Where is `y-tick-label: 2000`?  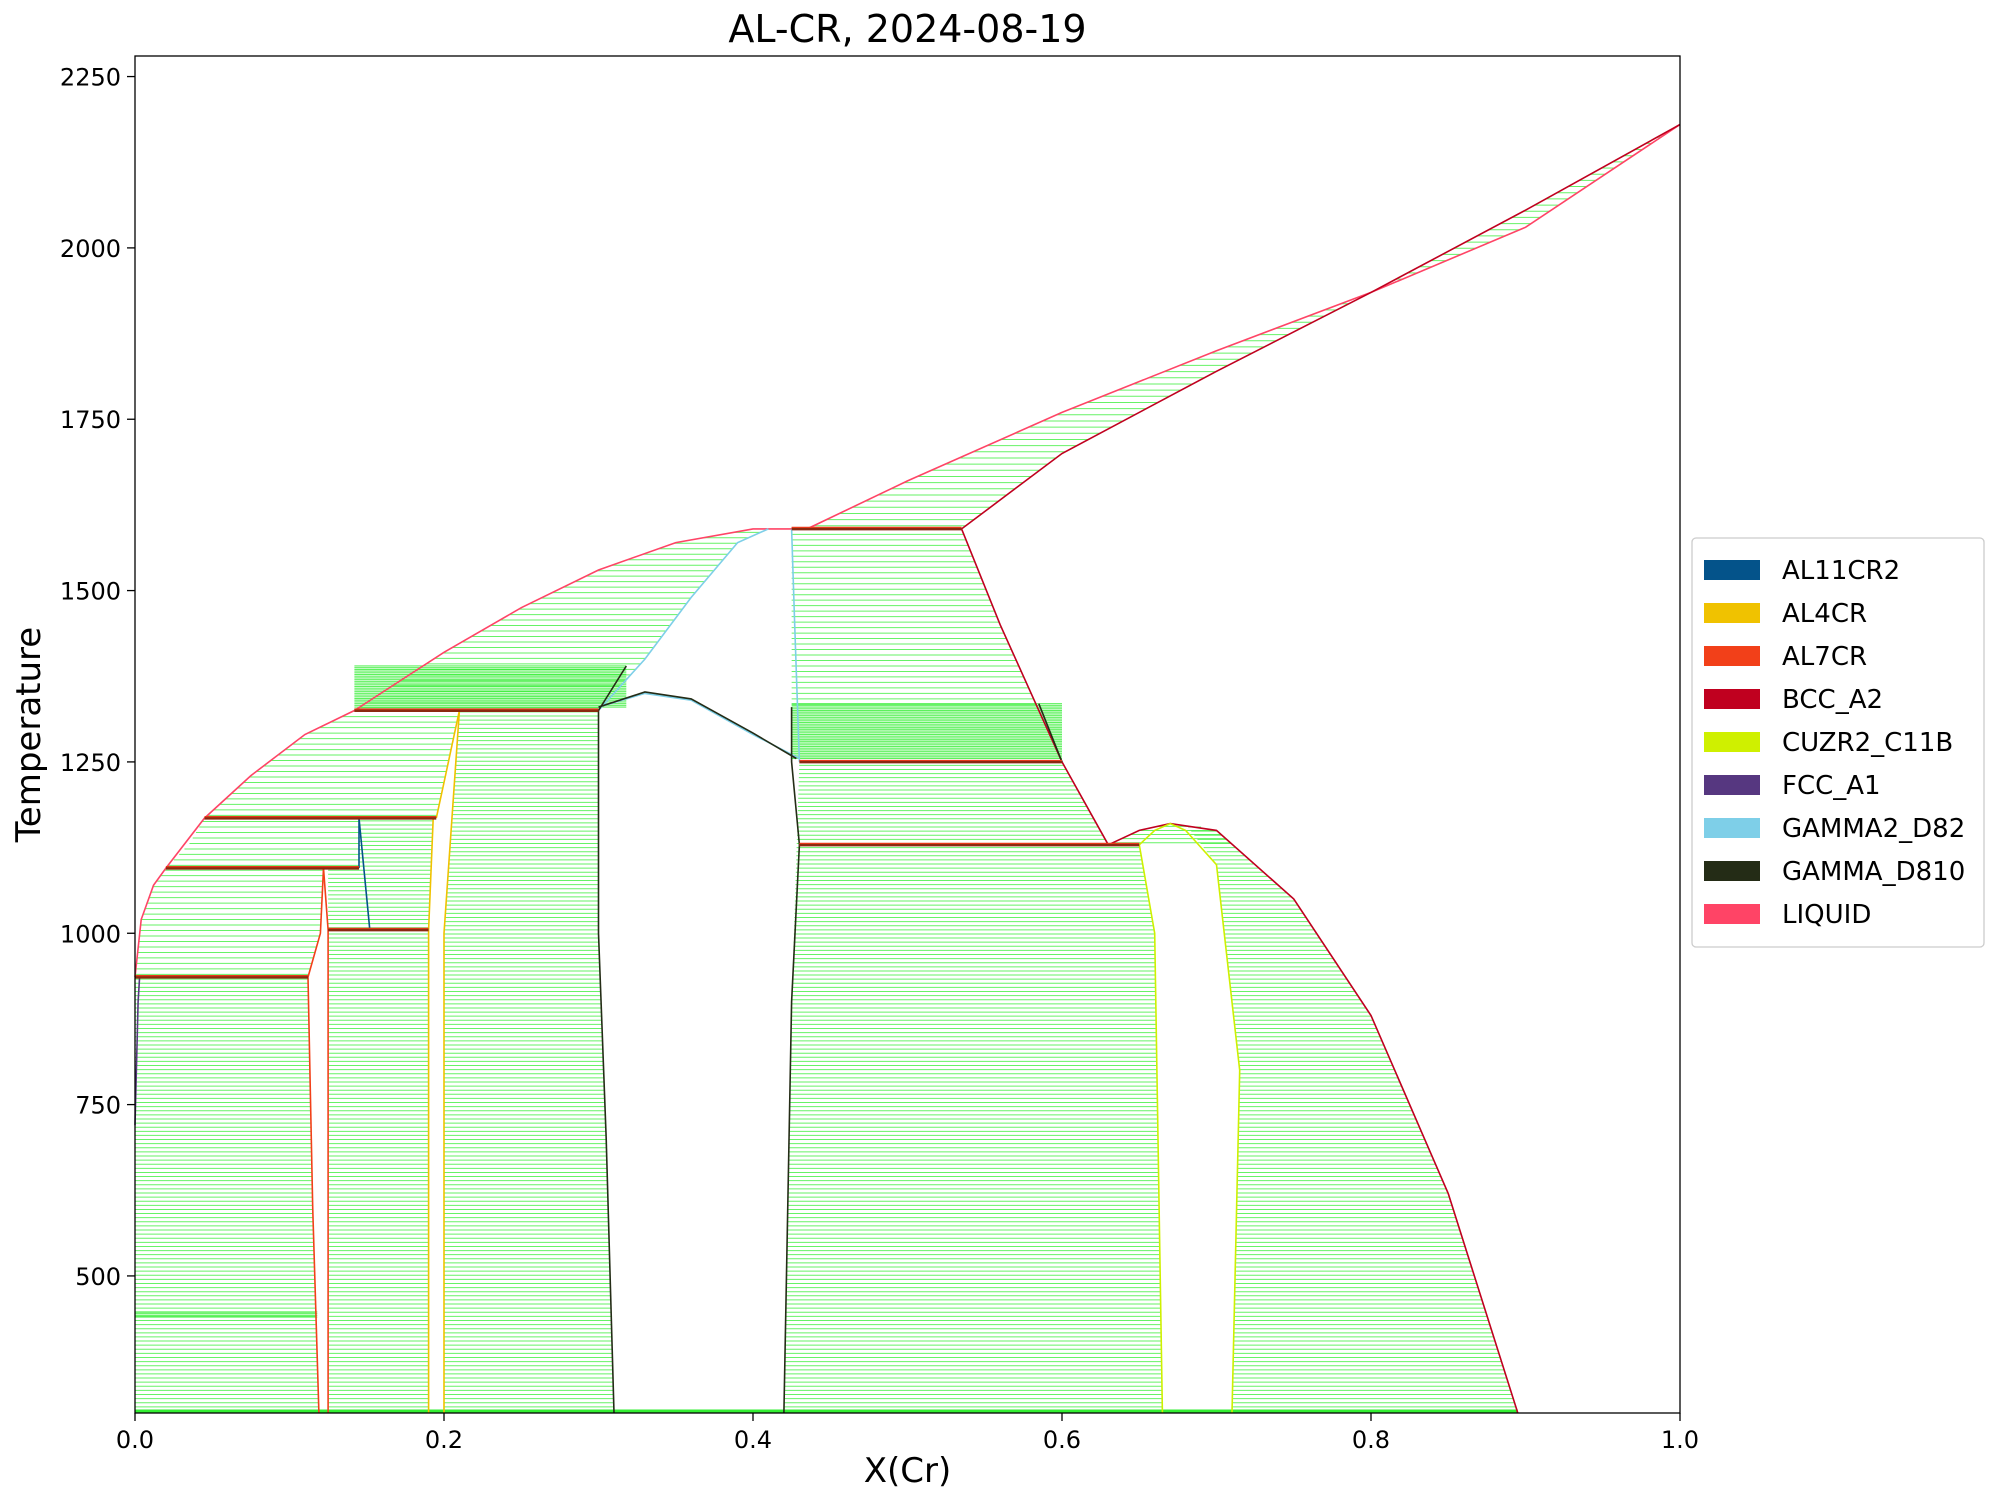 y-tick-label: 2000 is located at coordinates (90, 249).